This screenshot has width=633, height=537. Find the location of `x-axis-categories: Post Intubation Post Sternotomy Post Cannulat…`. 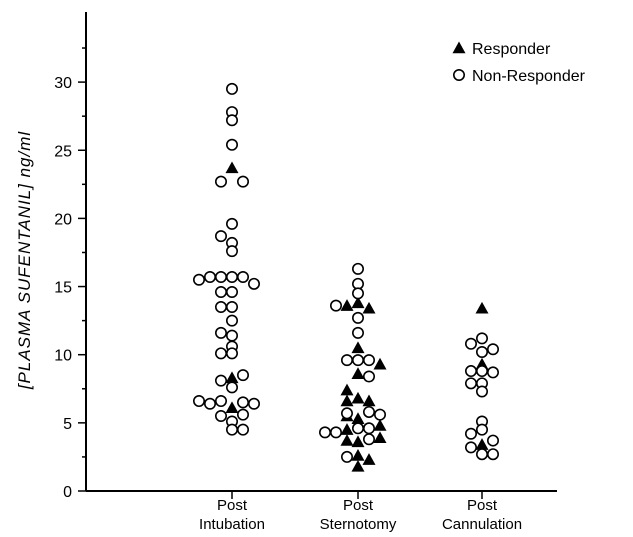

x-axis-categories: Post Intubation Post Sternotomy Post Cannulat… is located at coordinates (360, 512).